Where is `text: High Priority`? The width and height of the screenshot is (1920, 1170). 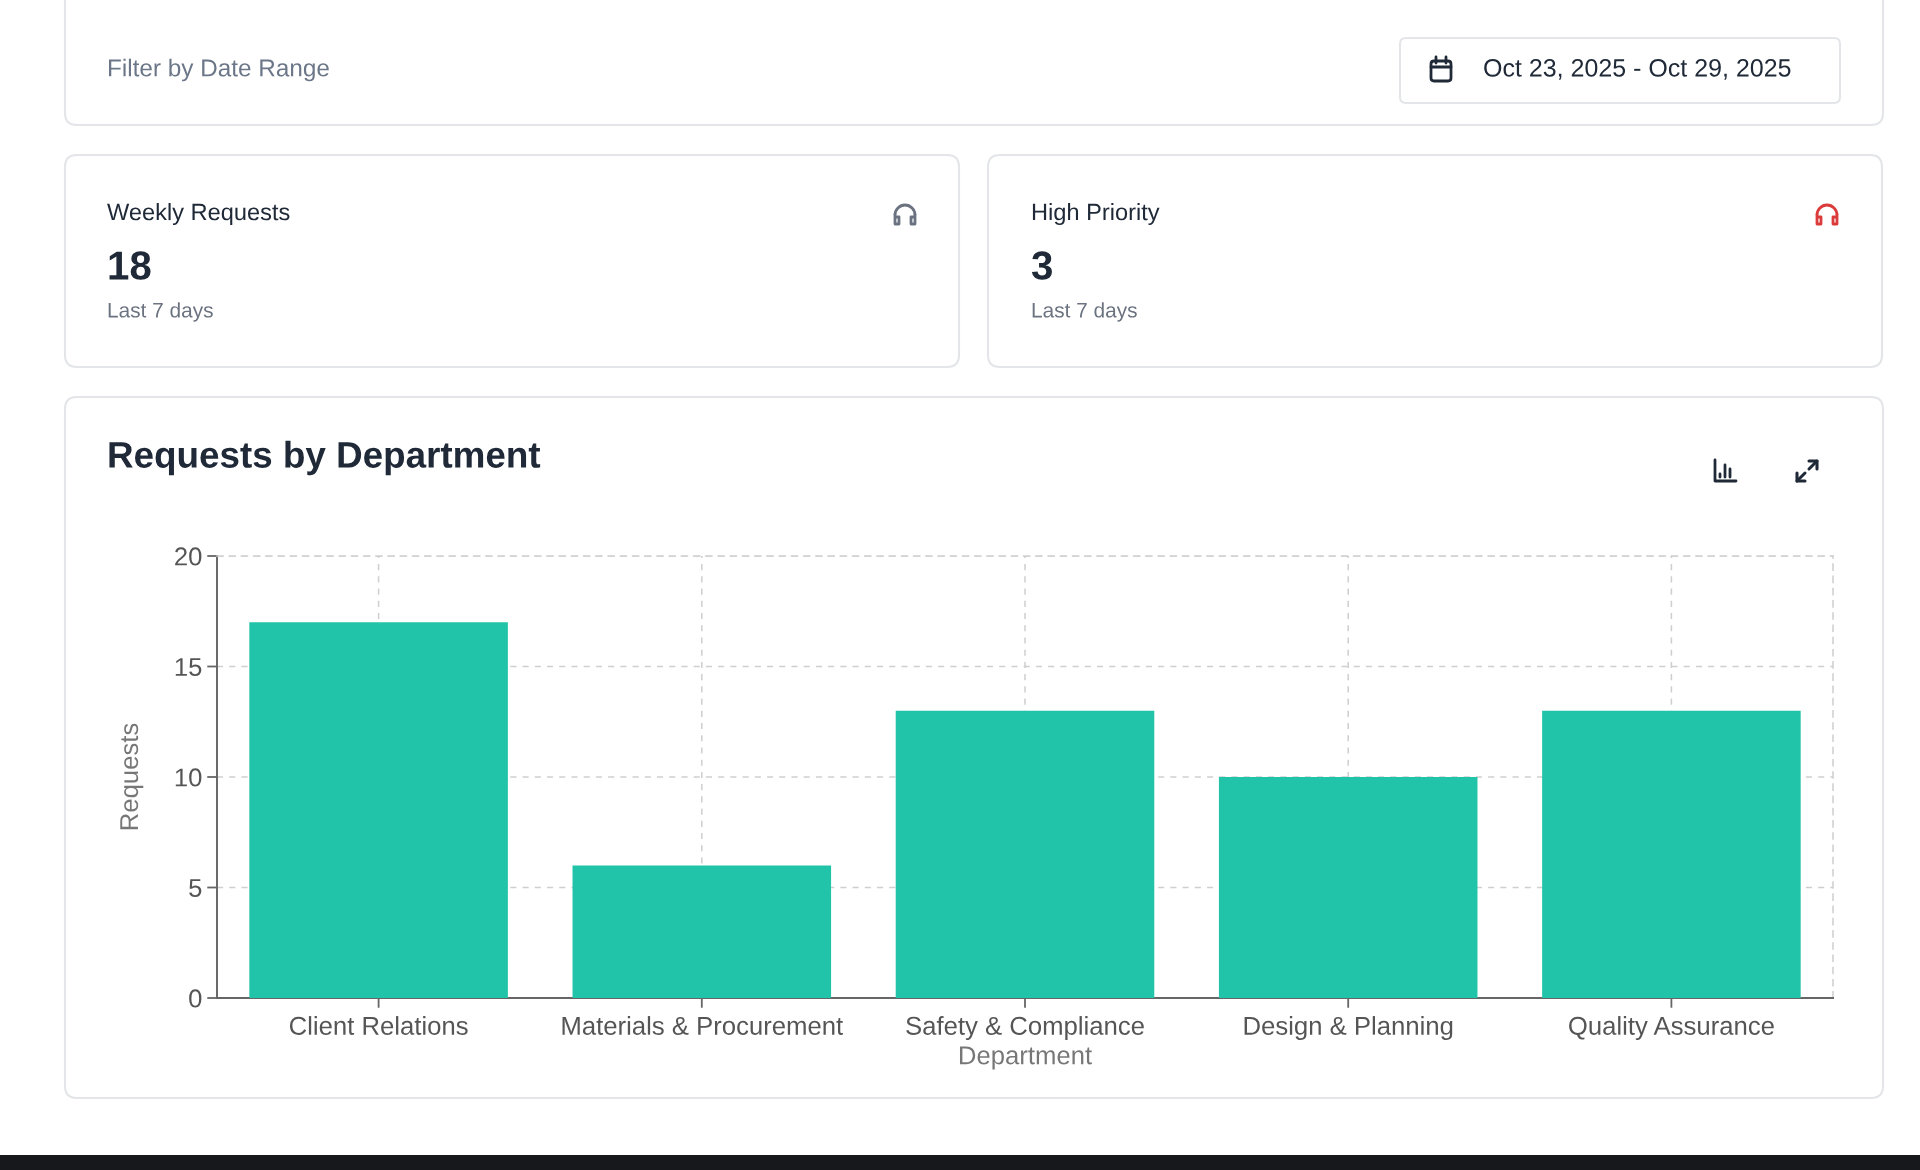 text: High Priority is located at coordinates (1096, 213).